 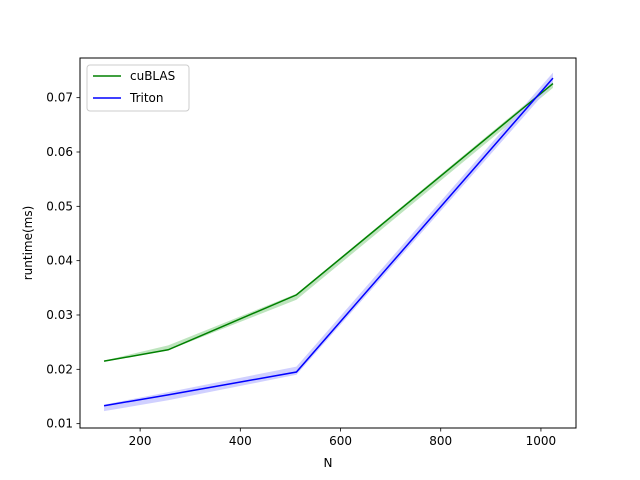 What do you see at coordinates (59, 206) in the screenshot?
I see `y-tick-label: 0.05` at bounding box center [59, 206].